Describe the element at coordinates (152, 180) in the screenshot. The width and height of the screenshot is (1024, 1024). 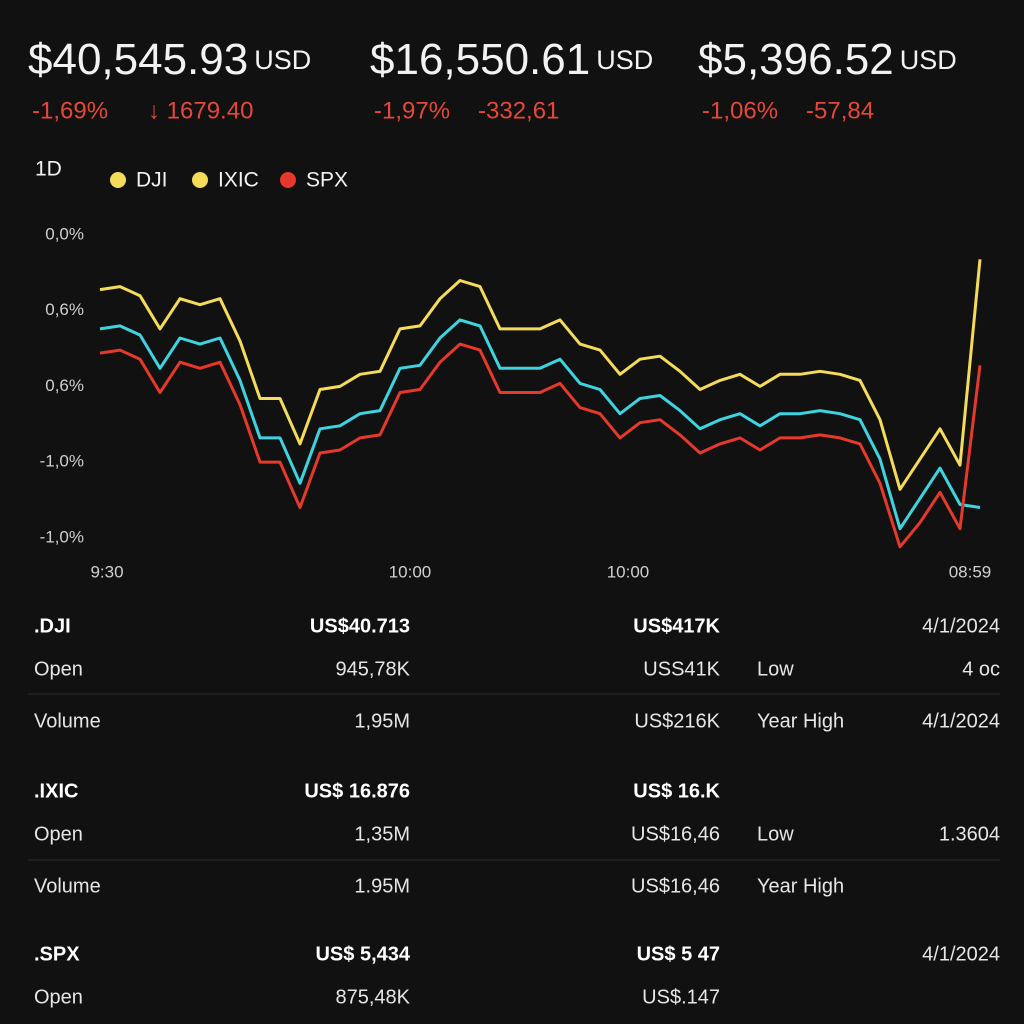
I see `legend-label: DJI` at that location.